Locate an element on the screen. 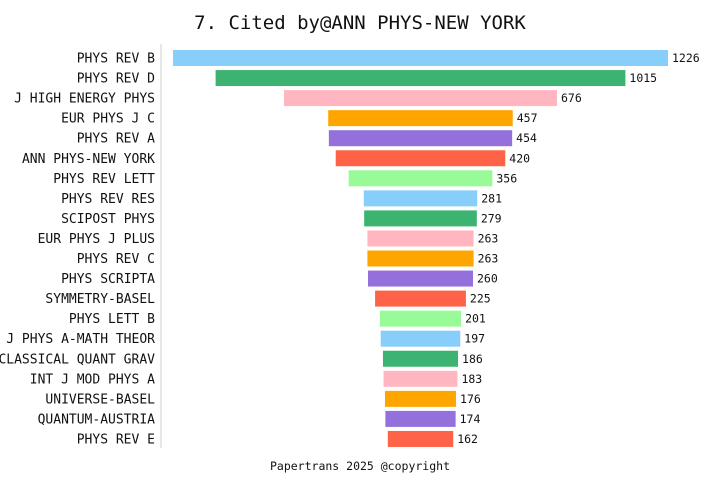  value-label-17: 176 is located at coordinates (470, 399).